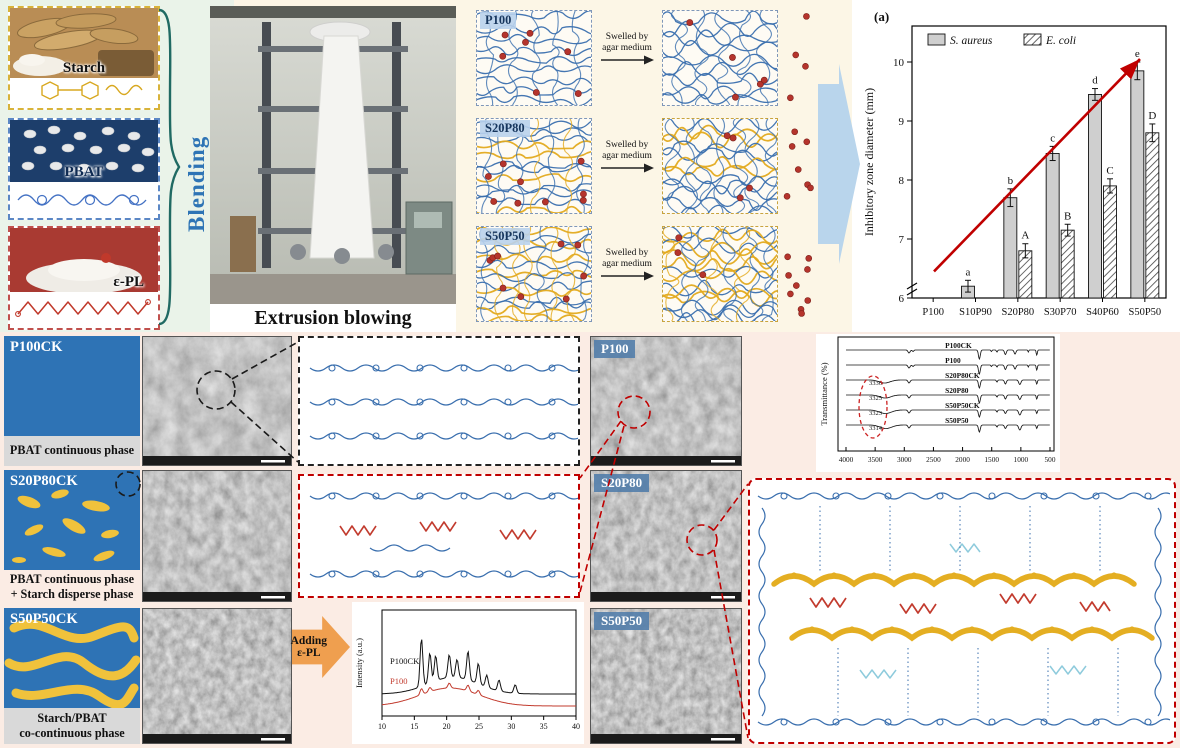 The image size is (1180, 748). I want to click on pbat-photo-art, so click(84, 151).